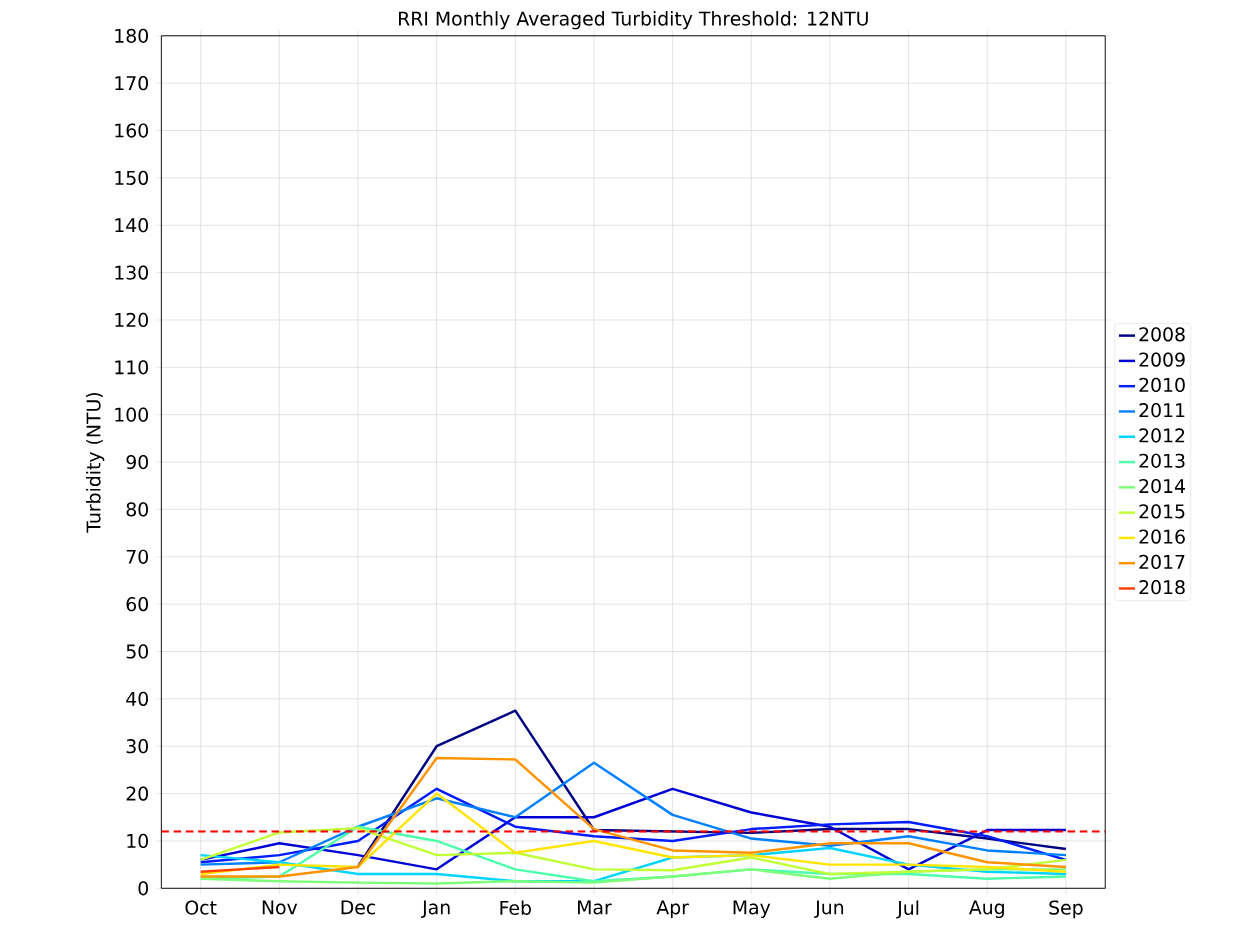 The width and height of the screenshot is (1239, 925). What do you see at coordinates (1162, 385) in the screenshot?
I see `legend-label: 2010` at bounding box center [1162, 385].